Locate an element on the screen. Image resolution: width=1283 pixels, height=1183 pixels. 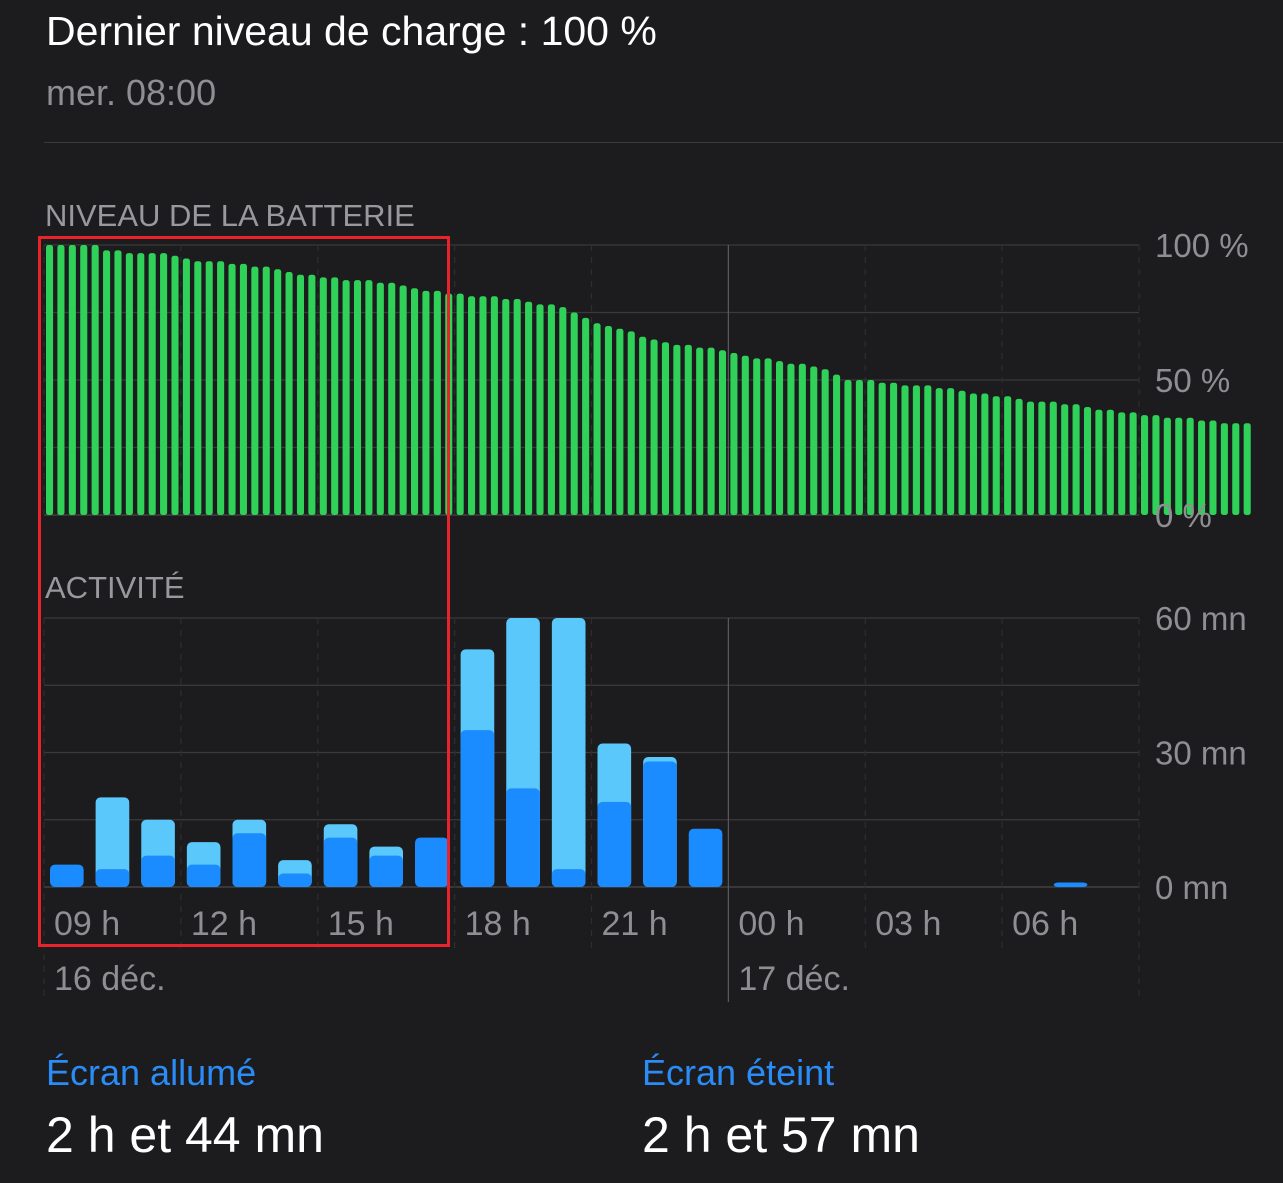
activity-y-tick-label: 60 mn is located at coordinates (1201, 618).